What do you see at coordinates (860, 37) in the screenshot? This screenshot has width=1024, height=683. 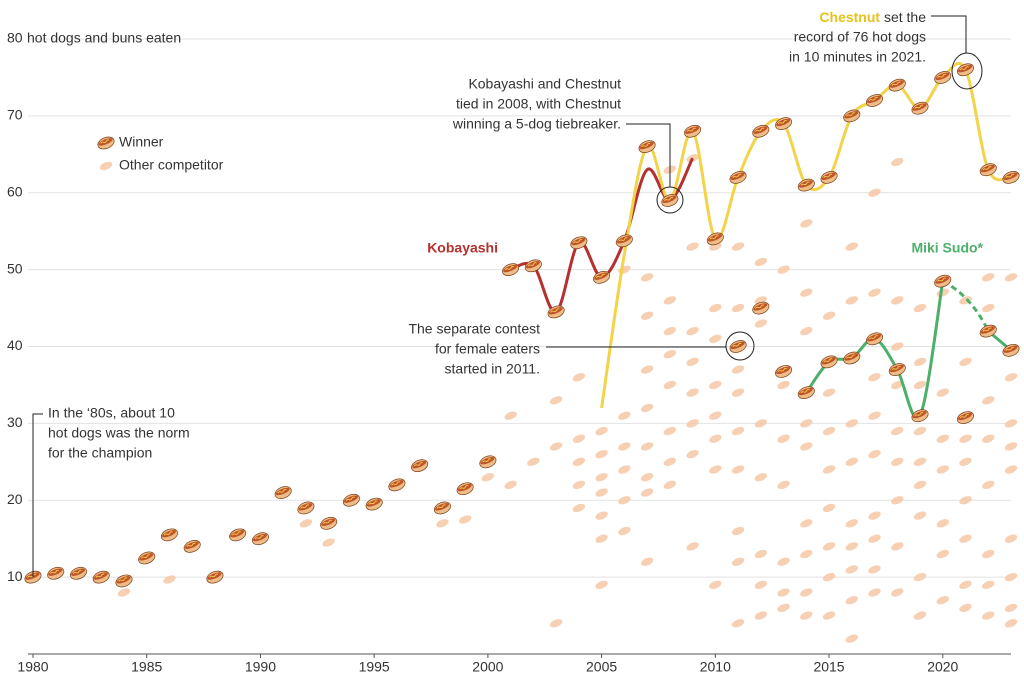 I see `annotation: record of 76 hot dogs` at bounding box center [860, 37].